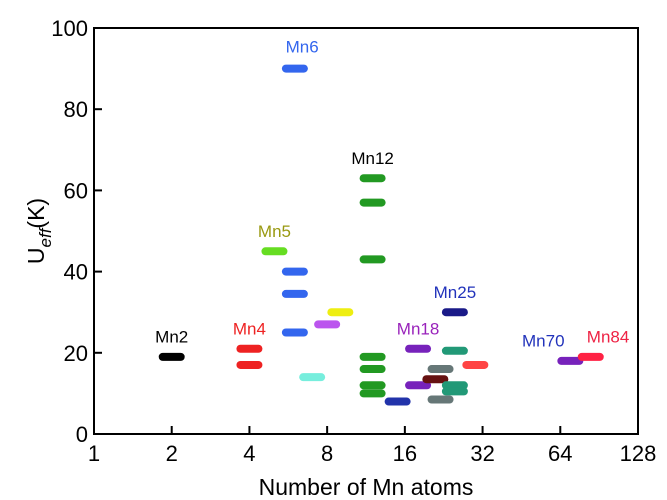 Image resolution: width=667 pixels, height=500 pixels. I want to click on annotation-label: Mn4, so click(249, 329).